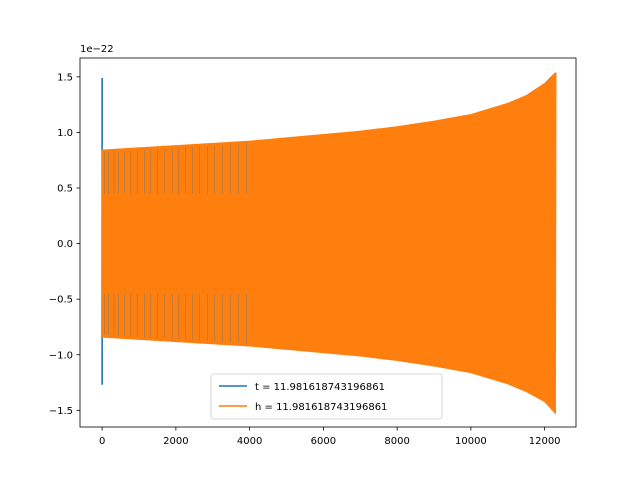 The image size is (640, 480). I want to click on y-tick-label: 1.5, so click(65, 77).